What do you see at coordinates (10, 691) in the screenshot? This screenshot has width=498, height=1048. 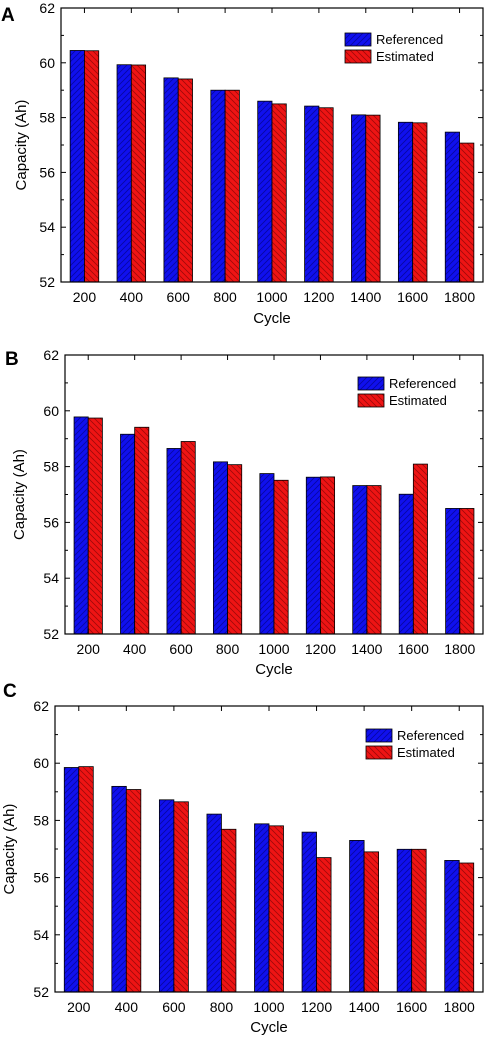 I see `panel-label: C` at bounding box center [10, 691].